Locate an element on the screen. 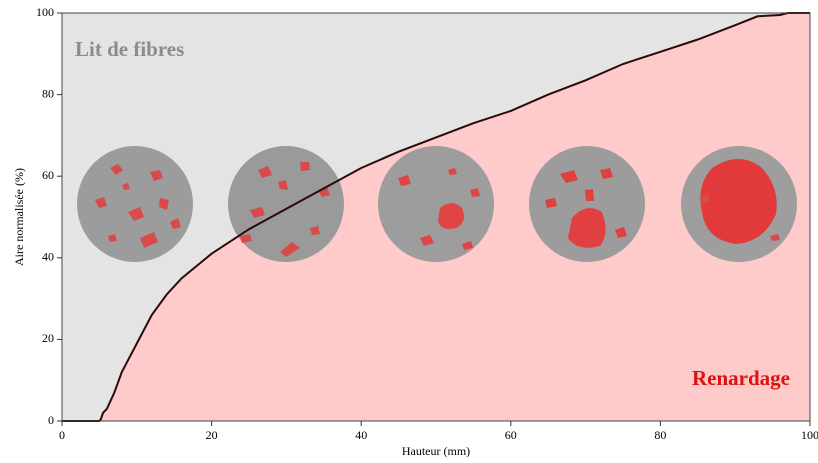 Image resolution: width=818 pixels, height=463 pixels. y-tick-label: 80 is located at coordinates (48, 93).